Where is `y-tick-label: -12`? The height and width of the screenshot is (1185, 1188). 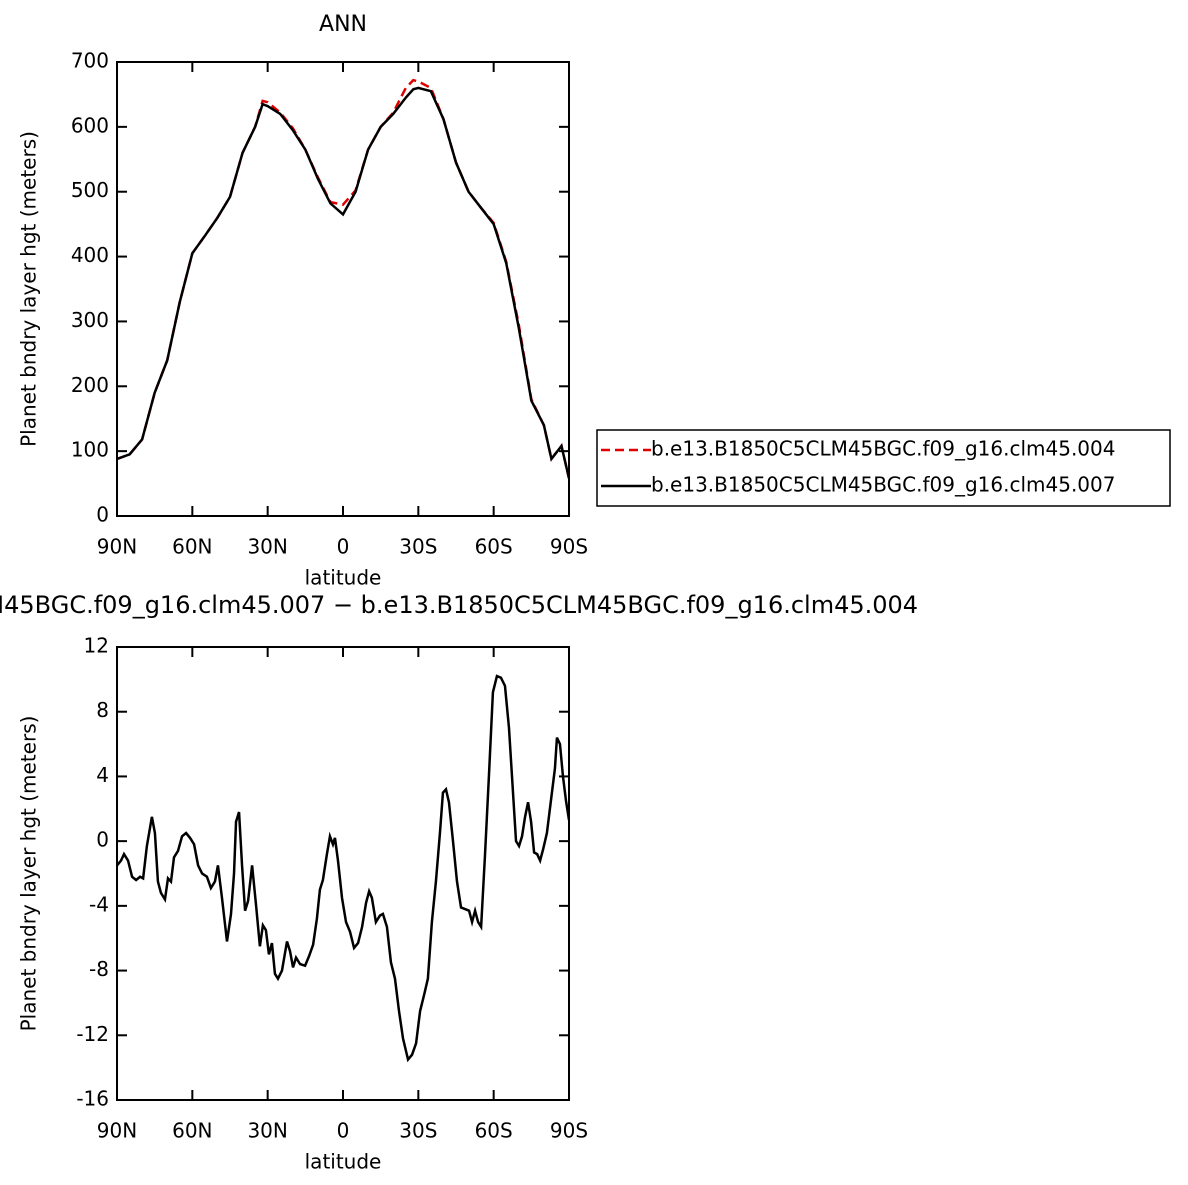
y-tick-label: -12 is located at coordinates (92, 1034).